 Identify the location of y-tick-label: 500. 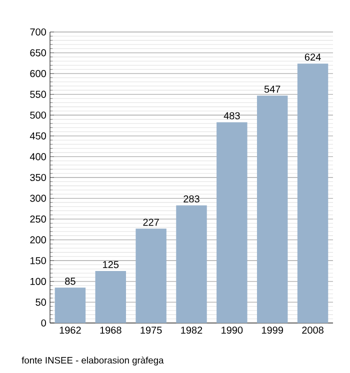
(38, 115).